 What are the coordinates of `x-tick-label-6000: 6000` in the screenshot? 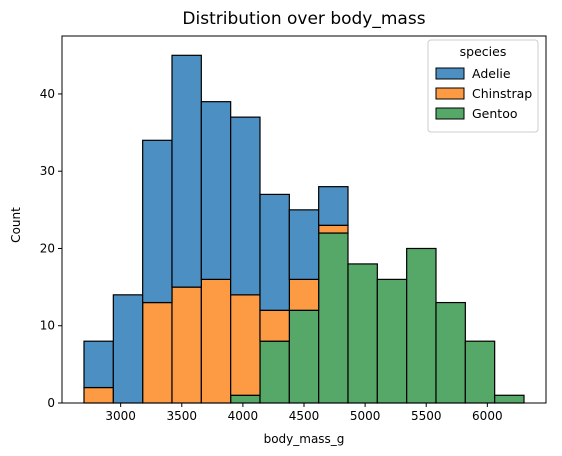 It's located at (487, 416).